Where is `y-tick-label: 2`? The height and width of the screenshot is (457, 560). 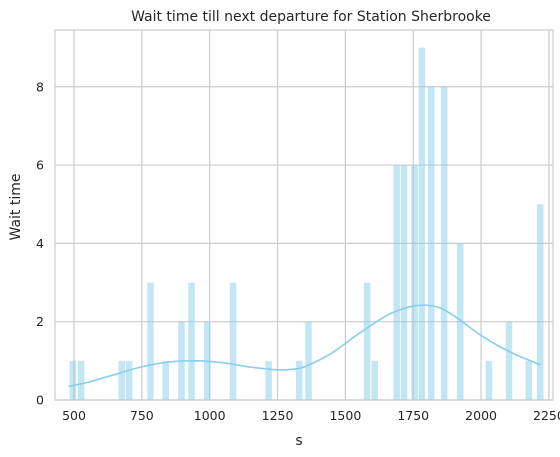 y-tick-label: 2 is located at coordinates (40, 321).